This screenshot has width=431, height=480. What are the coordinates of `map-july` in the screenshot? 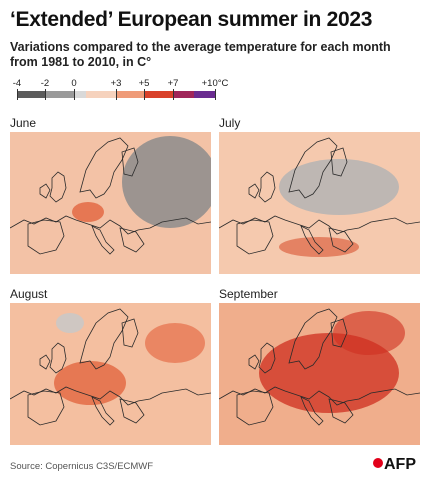 It's located at (319, 203).